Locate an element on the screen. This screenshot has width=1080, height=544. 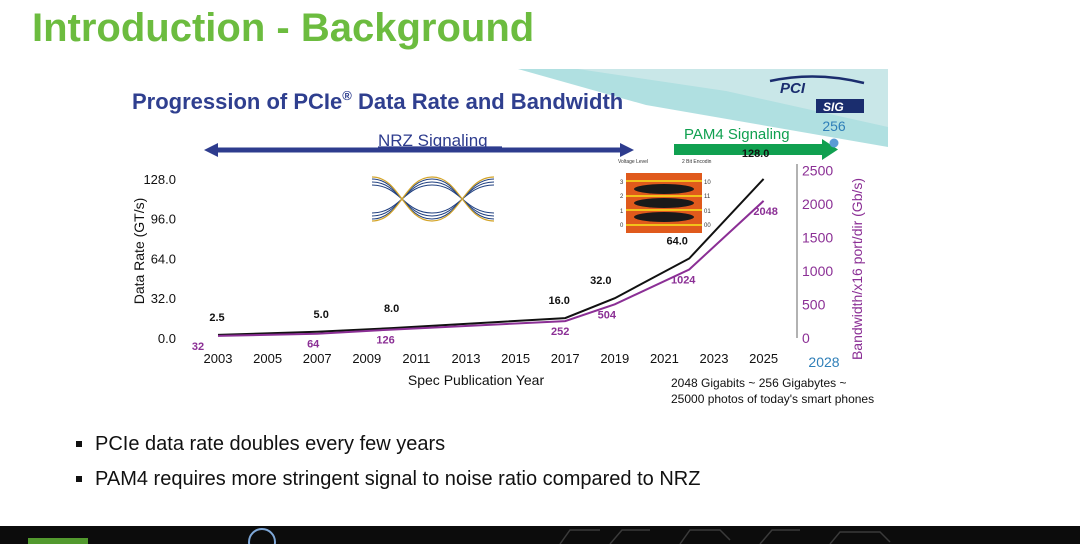
pci-sig-logo: PCI SIG is located at coordinates (817, 94).